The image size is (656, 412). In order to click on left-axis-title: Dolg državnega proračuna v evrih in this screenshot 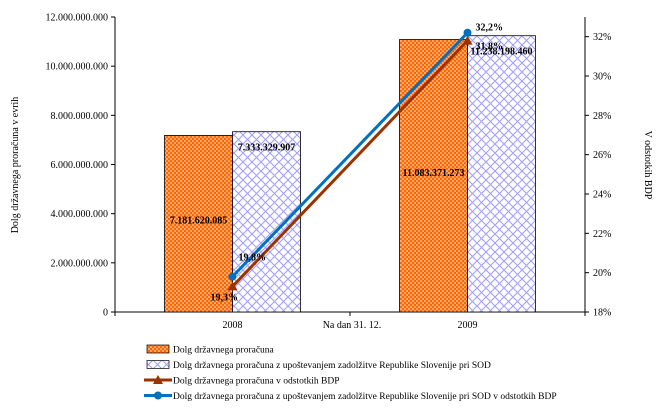, I will do `click(15, 165)`.